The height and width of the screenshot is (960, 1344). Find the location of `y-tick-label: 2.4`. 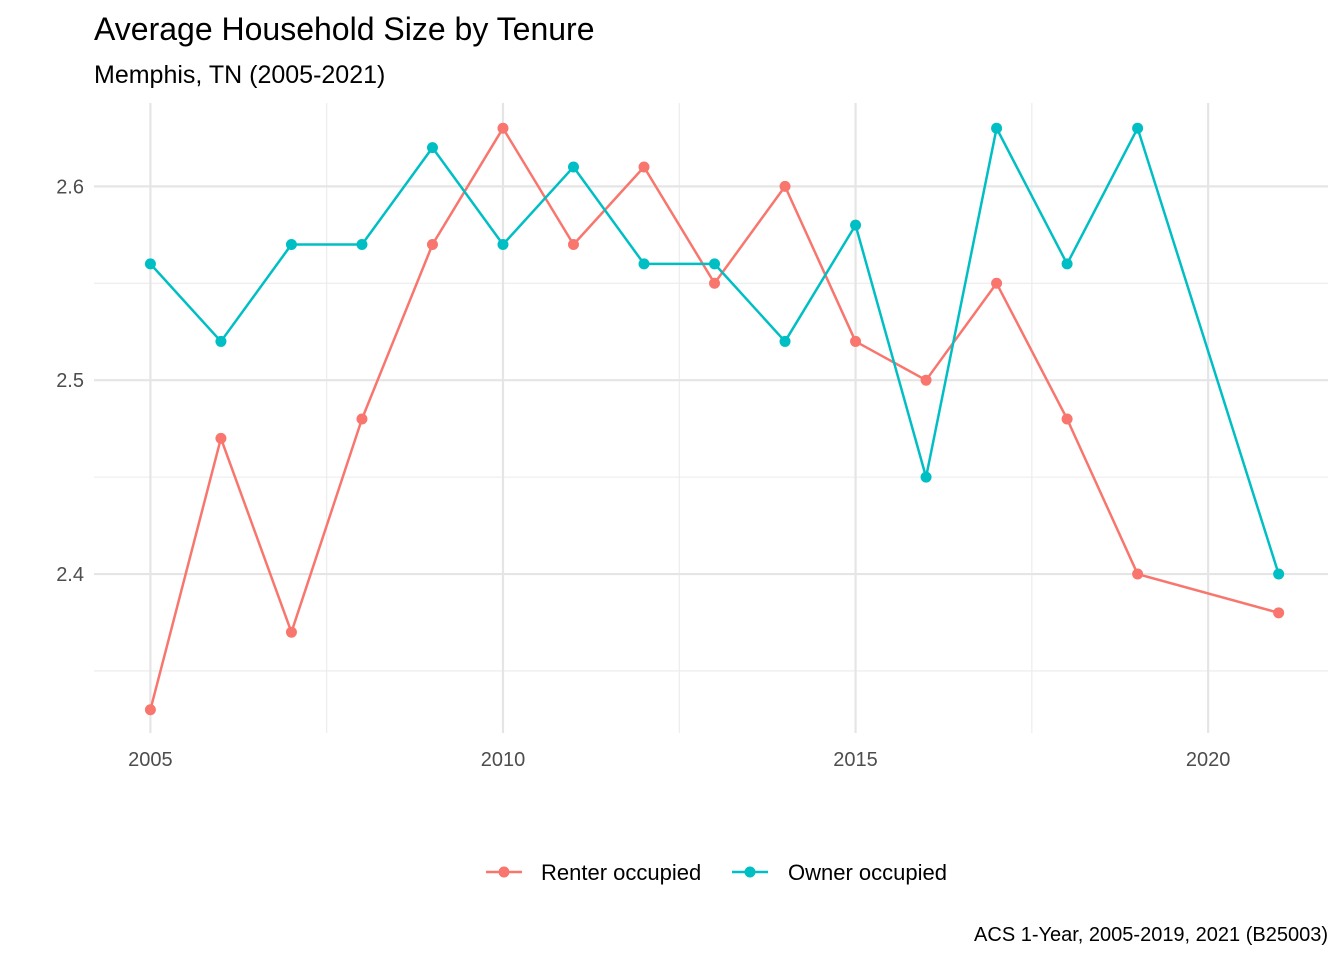

y-tick-label: 2.4 is located at coordinates (70, 575).